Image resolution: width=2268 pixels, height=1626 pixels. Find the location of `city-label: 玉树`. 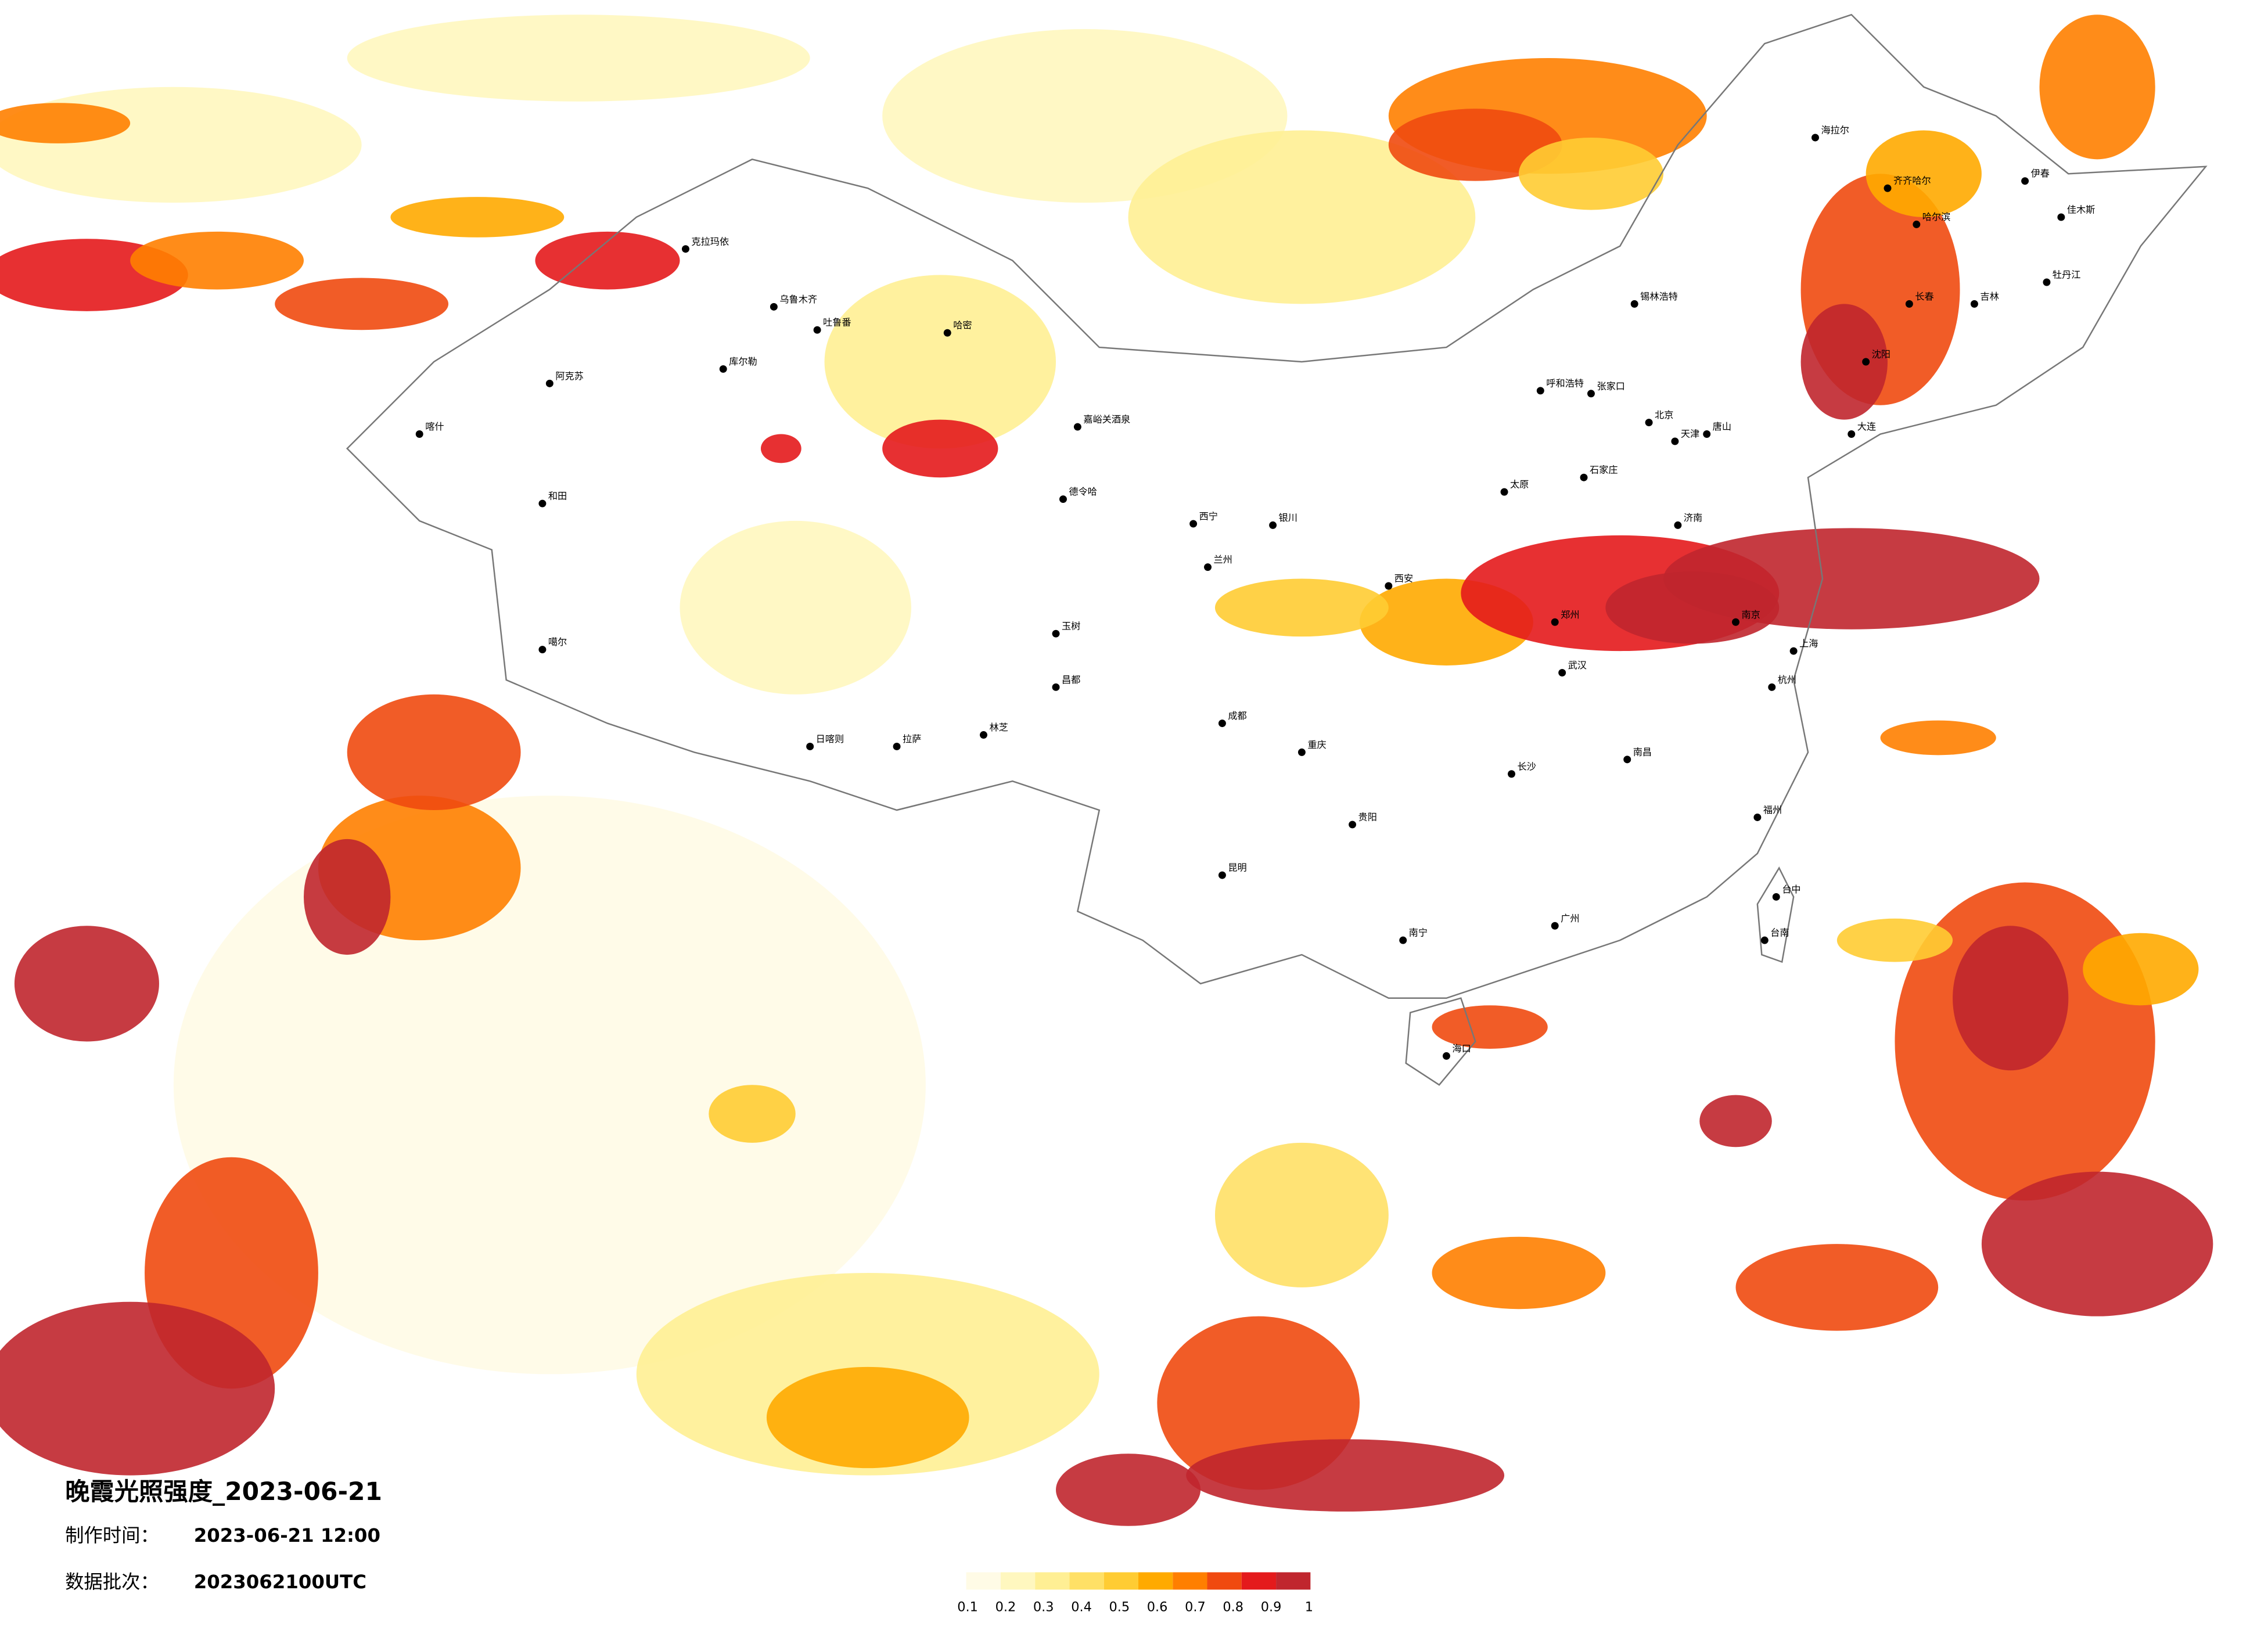

city-label: 玉树 is located at coordinates (1071, 626).